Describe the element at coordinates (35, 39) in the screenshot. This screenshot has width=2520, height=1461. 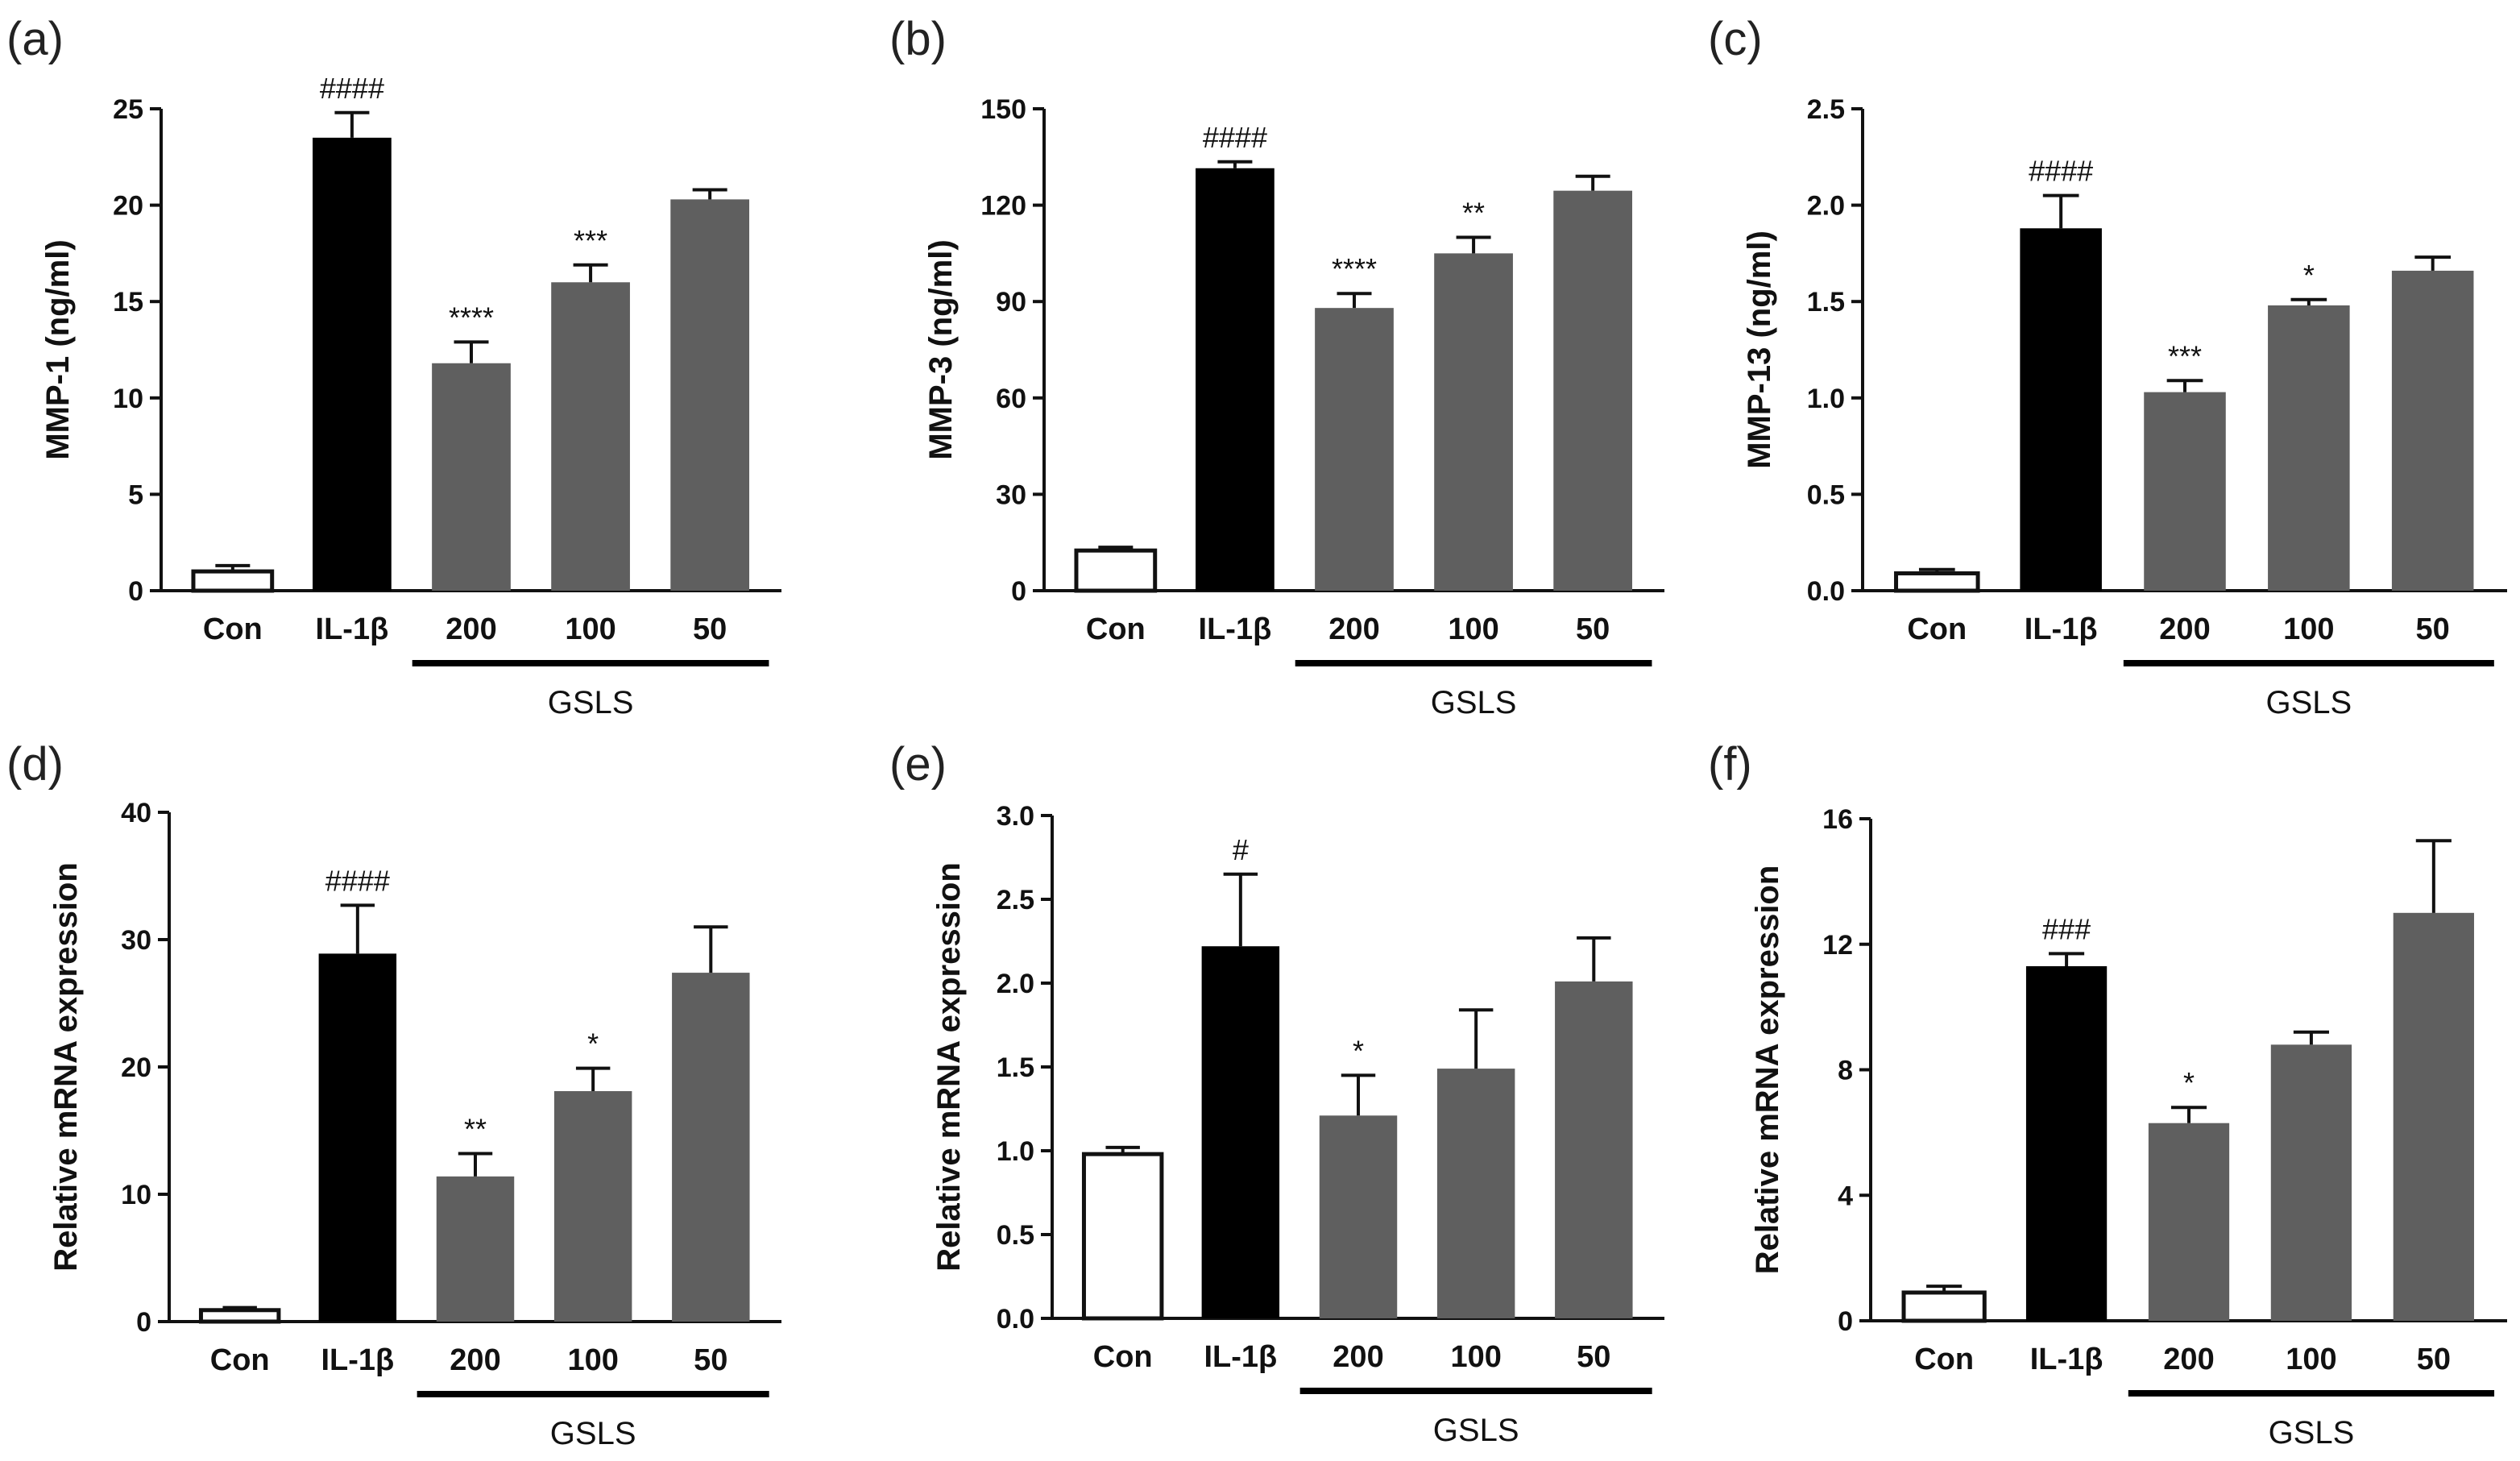
I see `panel-label: (a)` at that location.